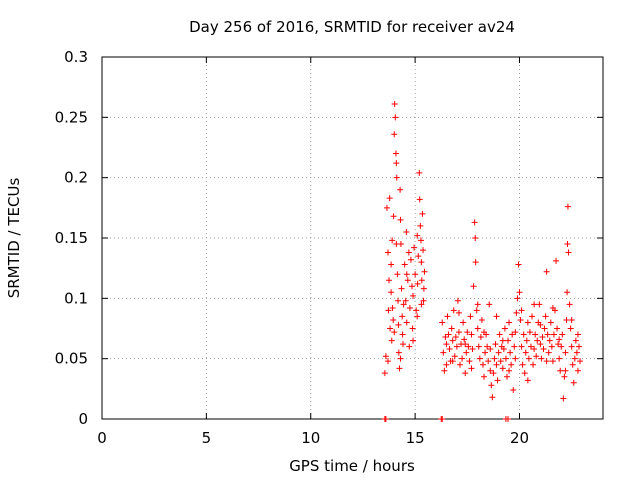  What do you see at coordinates (519, 438) in the screenshot?
I see `x-tick-label: 20` at bounding box center [519, 438].